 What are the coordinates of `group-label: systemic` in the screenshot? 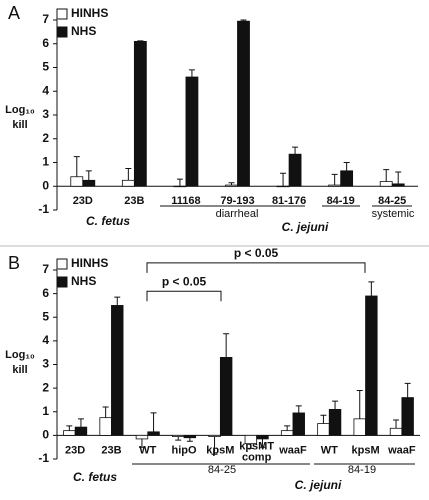 It's located at (393, 214).